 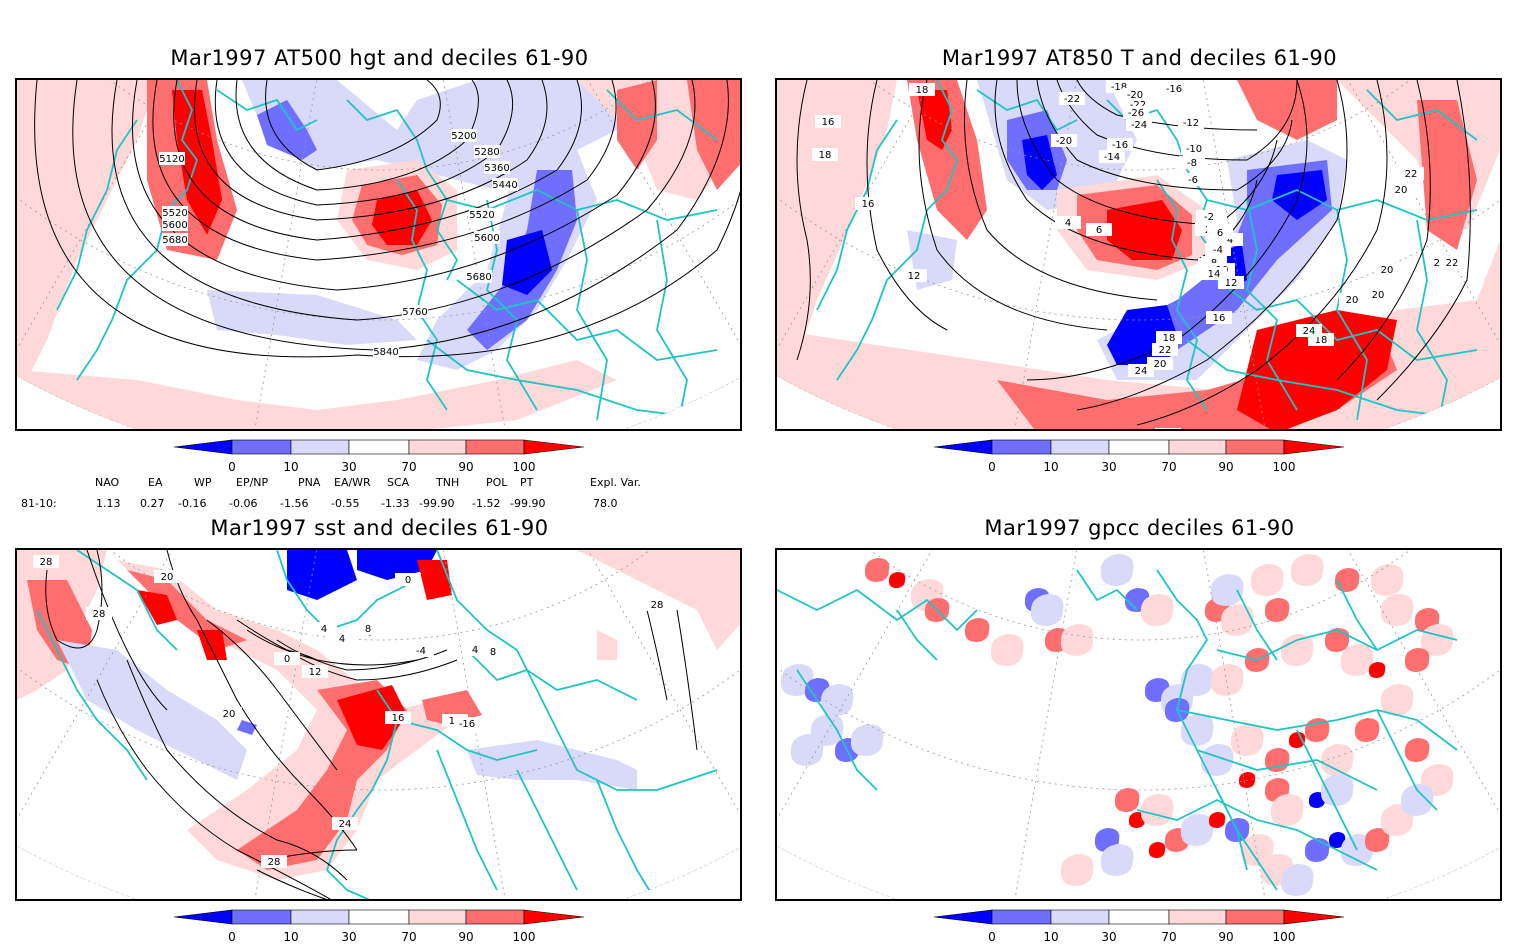 I want to click on colorbar-tick-label: 30, so click(x=1109, y=937).